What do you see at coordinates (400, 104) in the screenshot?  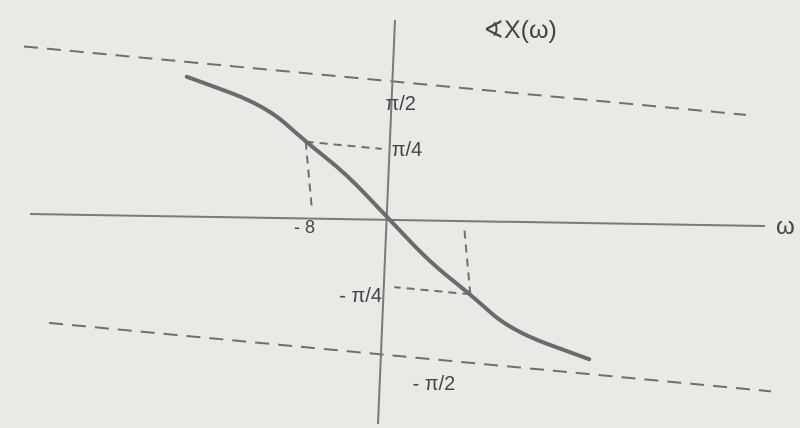 I see `y-tick-label: π/2` at bounding box center [400, 104].